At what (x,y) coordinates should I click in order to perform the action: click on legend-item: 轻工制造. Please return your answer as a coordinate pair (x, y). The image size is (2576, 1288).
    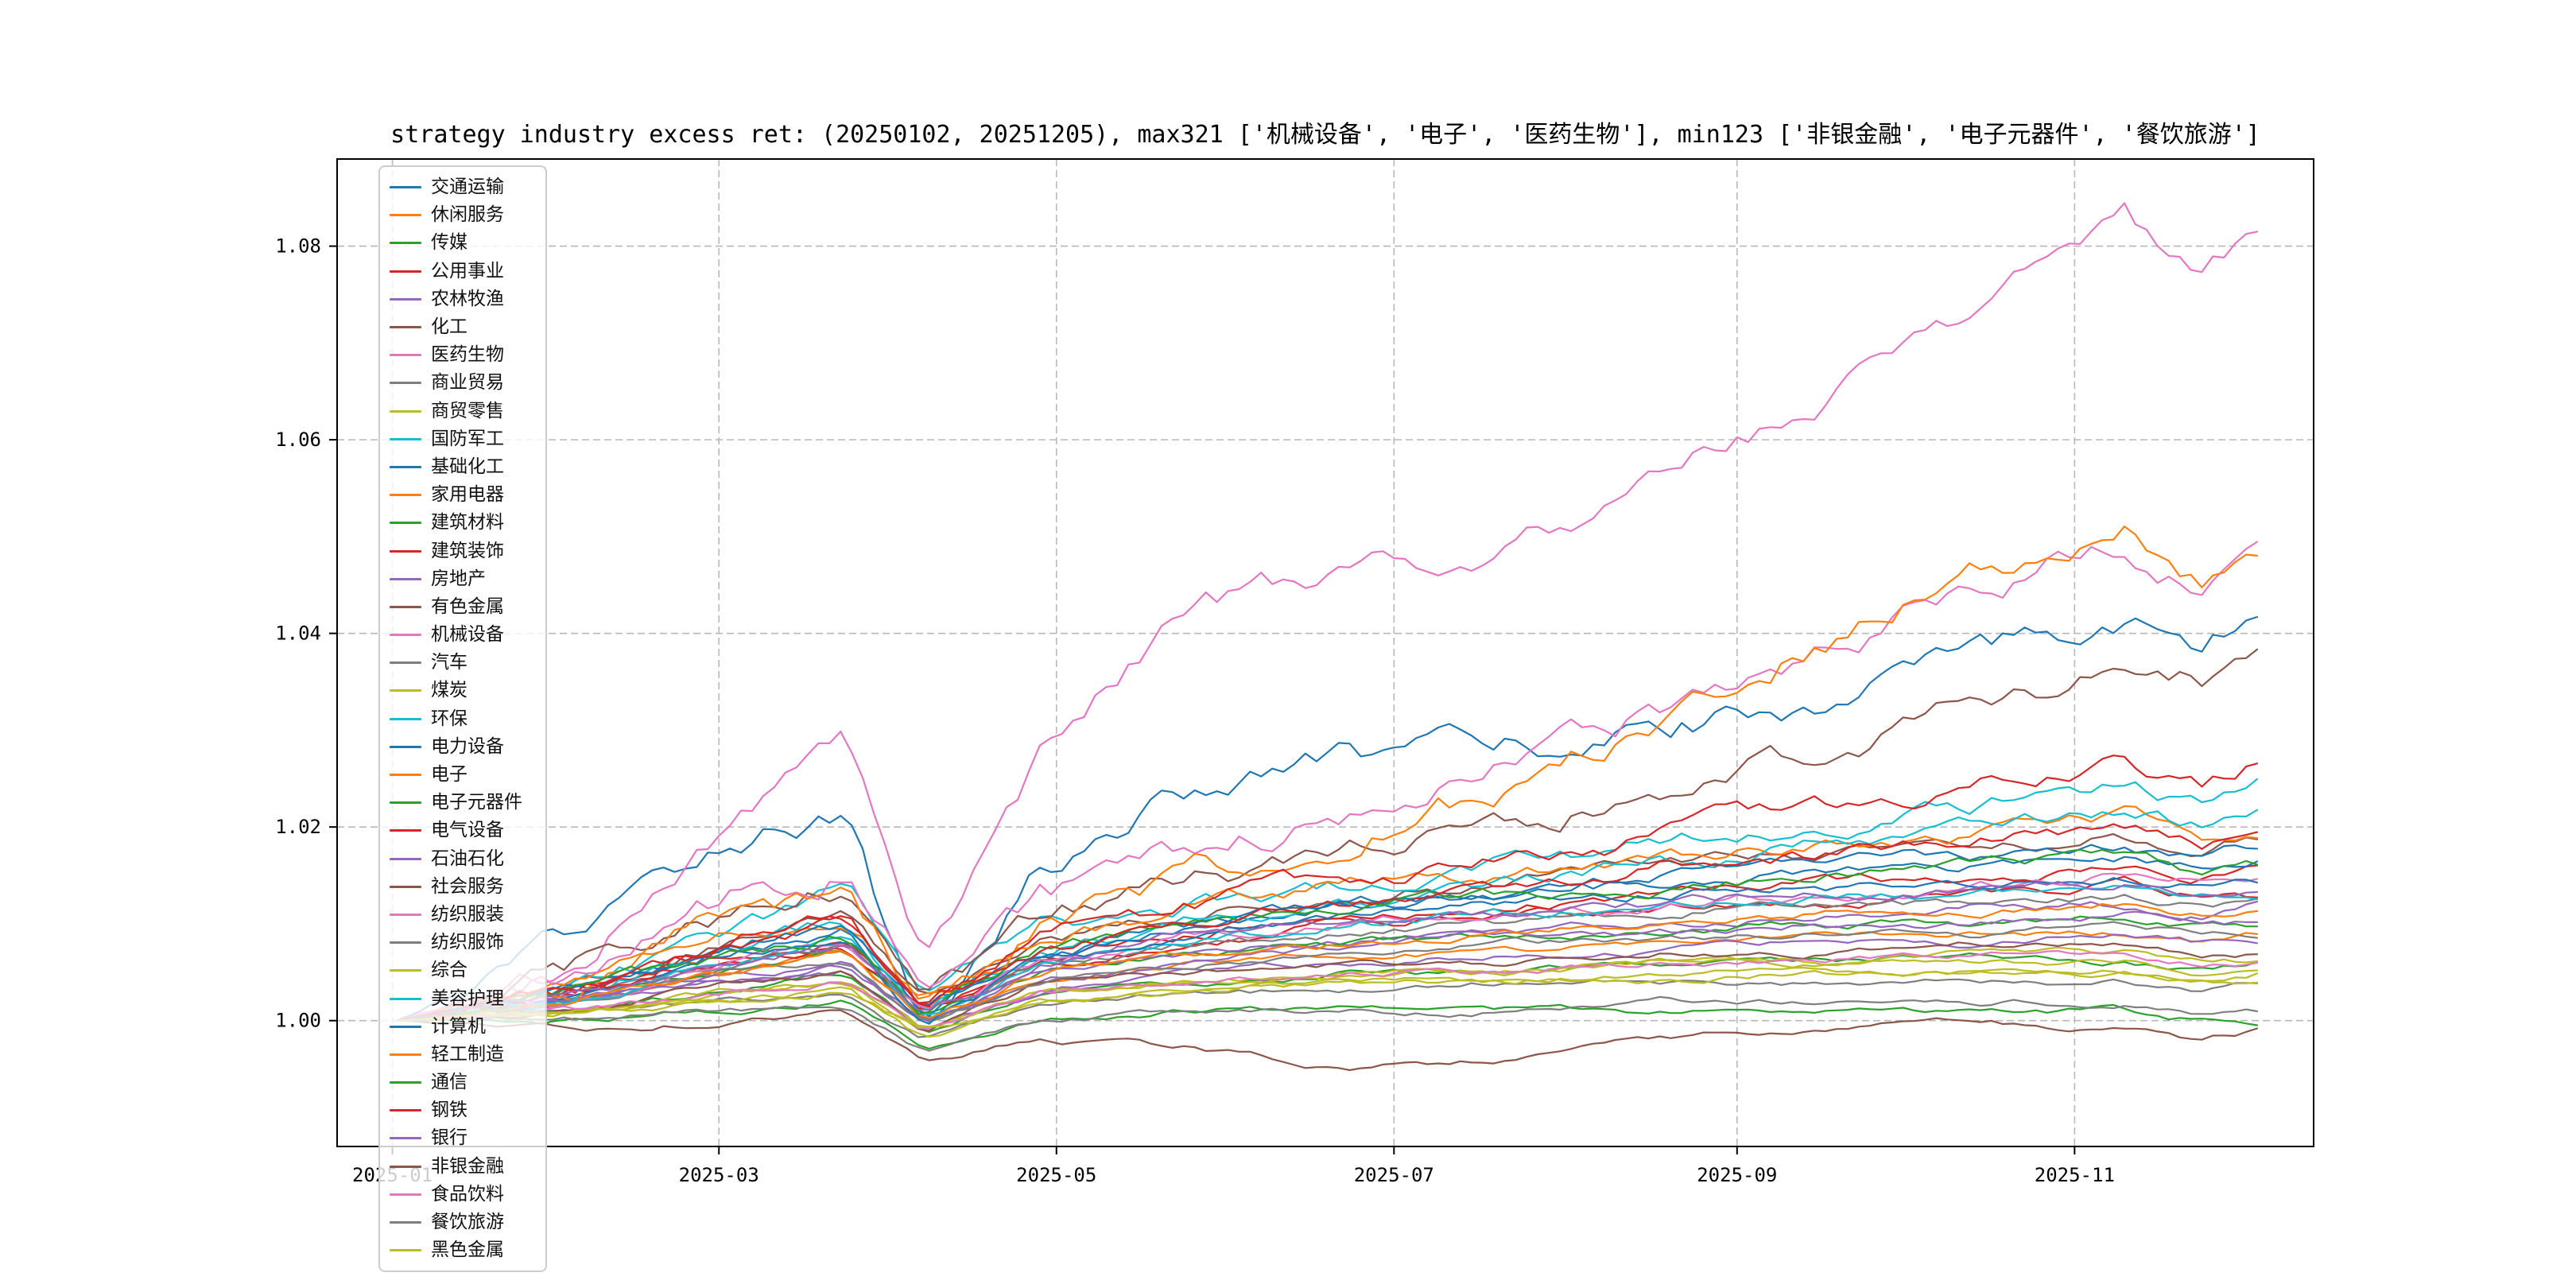
    Looking at the image, I should click on (463, 1055).